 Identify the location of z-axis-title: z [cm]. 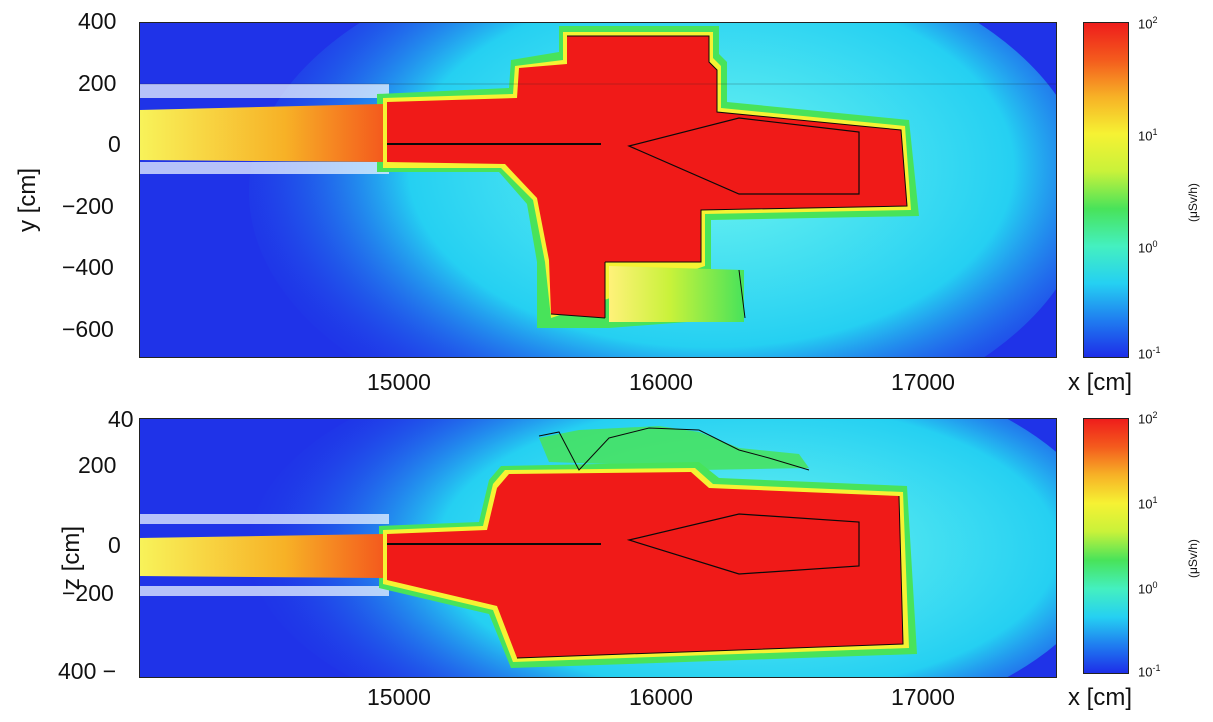
(71, 558).